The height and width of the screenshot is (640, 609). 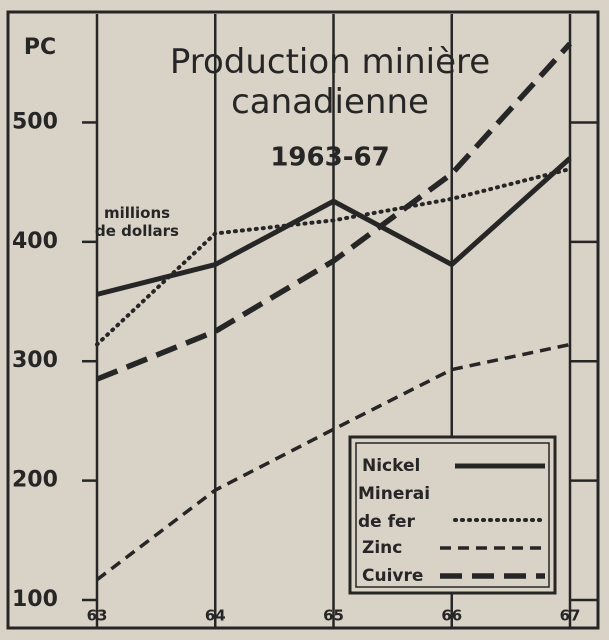 What do you see at coordinates (382, 548) in the screenshot?
I see `legend-label: Zinc` at bounding box center [382, 548].